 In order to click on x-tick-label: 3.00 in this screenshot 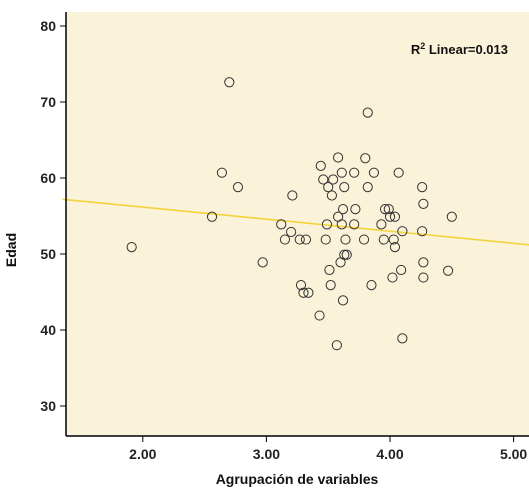, I will do `click(266, 454)`.